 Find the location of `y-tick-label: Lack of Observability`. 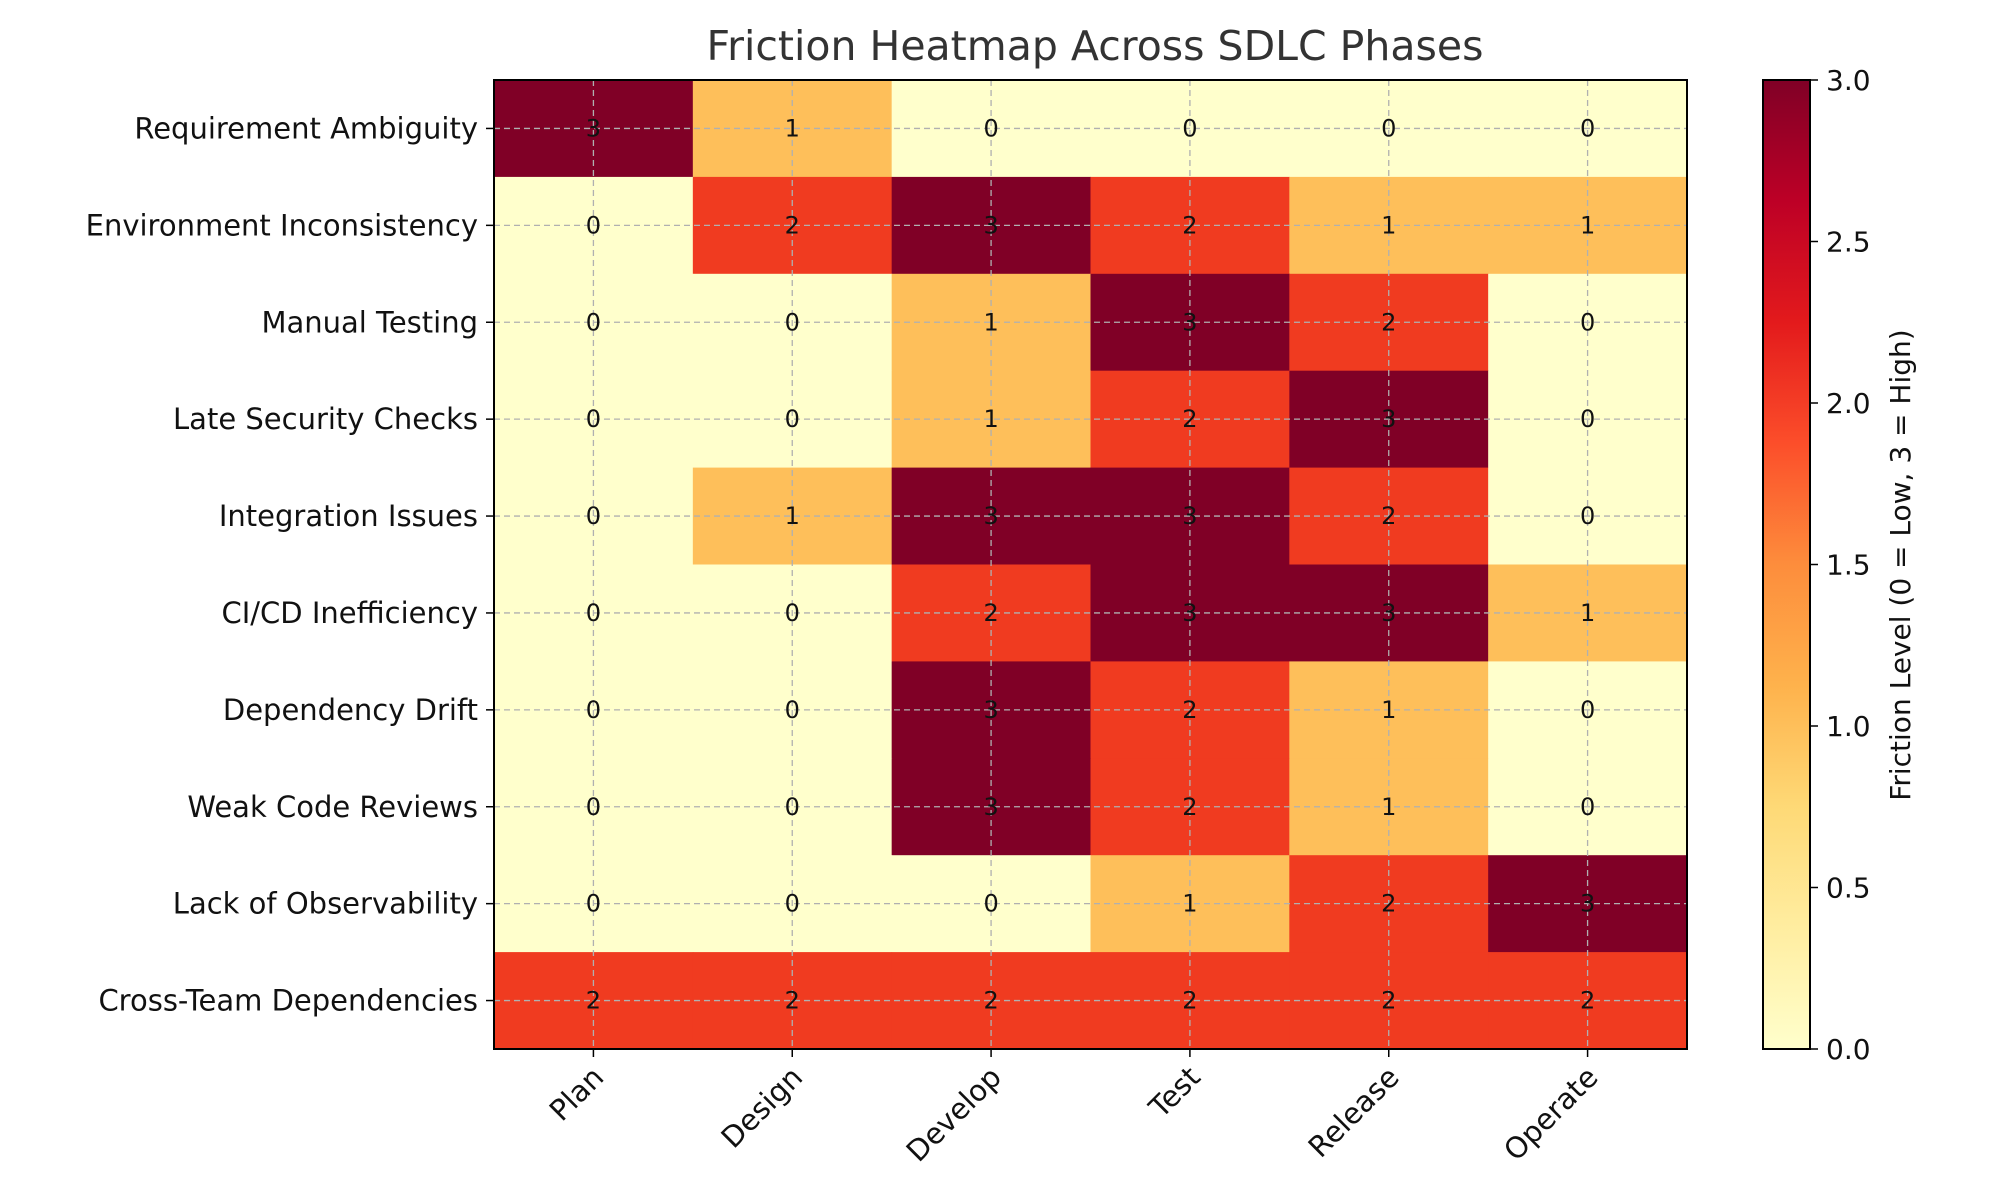

y-tick-label: Lack of Observability is located at coordinates (325, 904).